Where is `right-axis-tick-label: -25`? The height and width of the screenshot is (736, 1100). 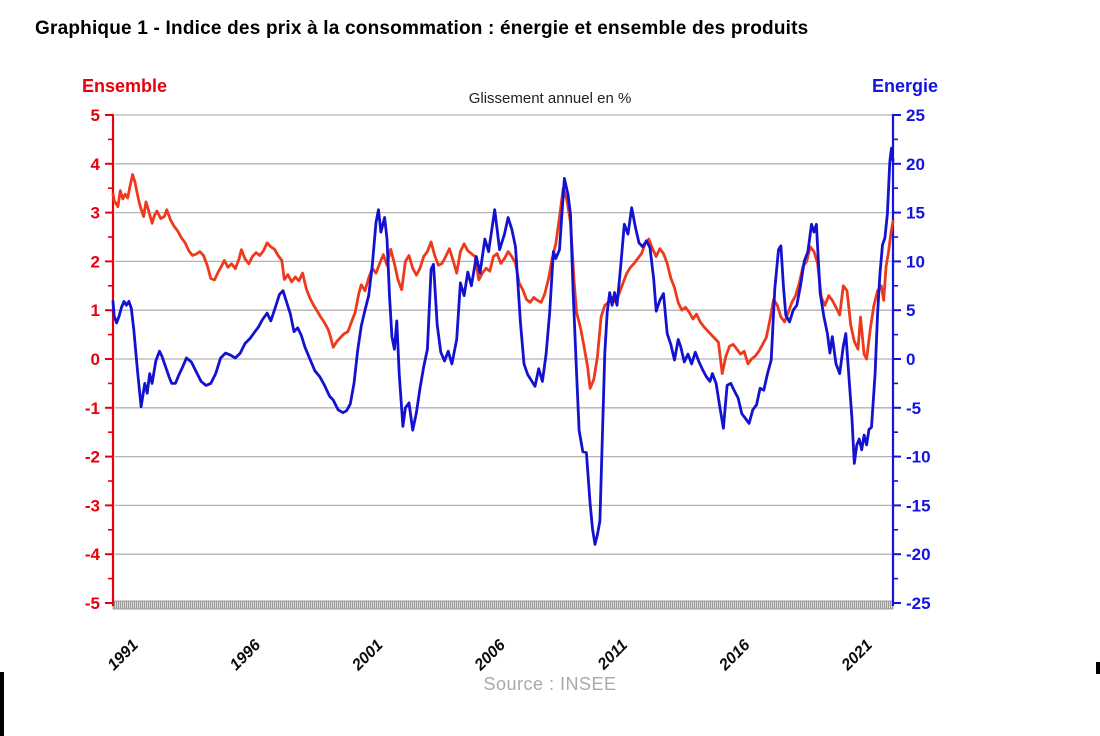
right-axis-tick-label: -25 is located at coordinates (918, 603).